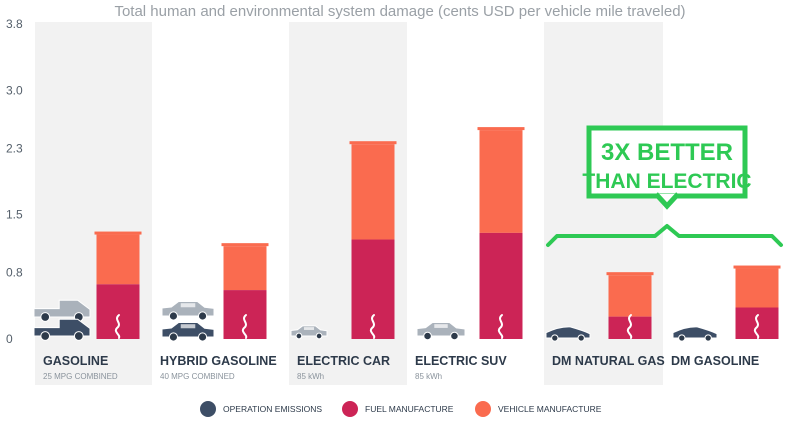  What do you see at coordinates (664, 235) in the screenshot?
I see `callout-bracket` at bounding box center [664, 235].